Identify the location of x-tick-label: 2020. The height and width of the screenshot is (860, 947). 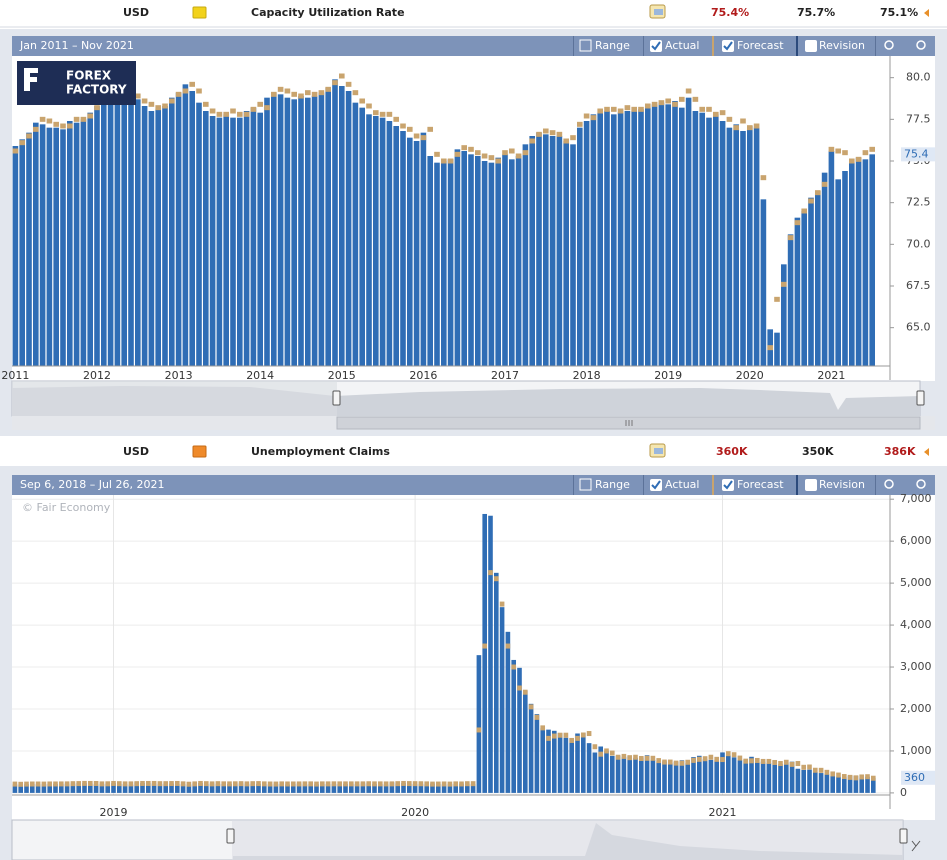
(750, 375).